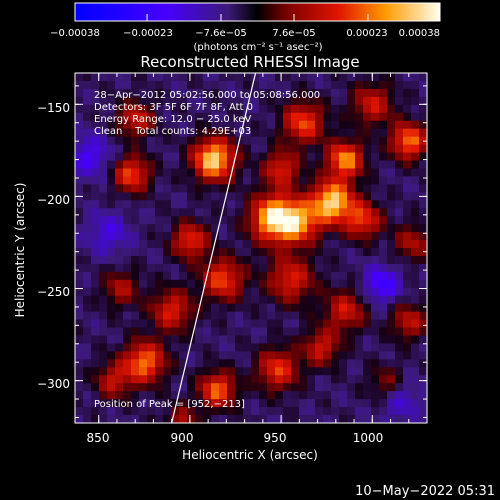 This screenshot has width=500, height=500. What do you see at coordinates (419, 33) in the screenshot?
I see `colorbar-tick-label: 0.00038` at bounding box center [419, 33].